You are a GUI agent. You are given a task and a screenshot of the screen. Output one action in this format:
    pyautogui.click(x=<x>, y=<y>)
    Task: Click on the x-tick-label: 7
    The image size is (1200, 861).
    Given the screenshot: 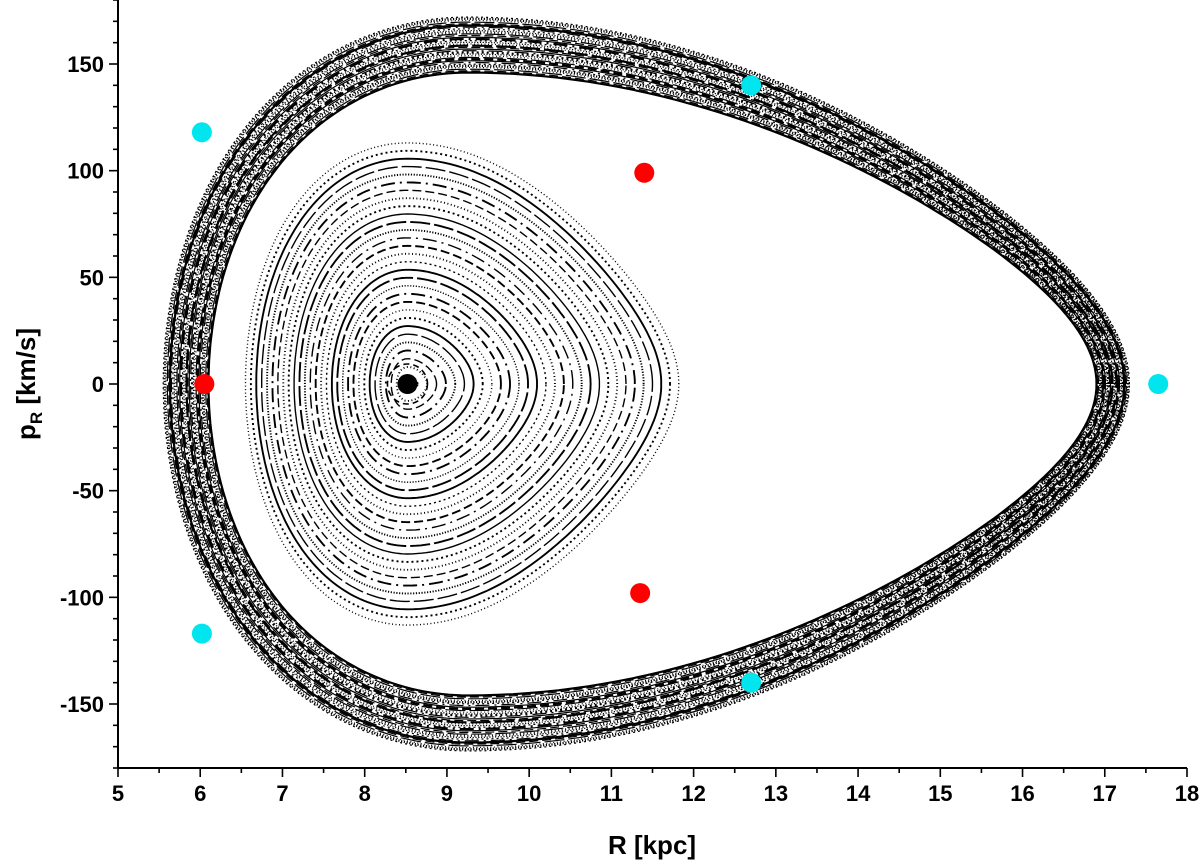 What is the action you would take?
    pyautogui.click(x=282, y=793)
    